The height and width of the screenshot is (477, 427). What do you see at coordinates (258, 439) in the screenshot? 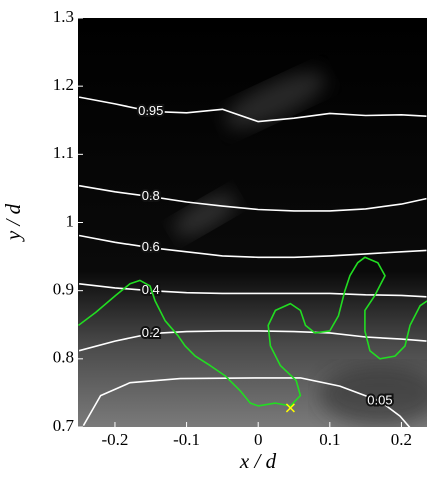
I see `x-tick-label: 0` at bounding box center [258, 439].